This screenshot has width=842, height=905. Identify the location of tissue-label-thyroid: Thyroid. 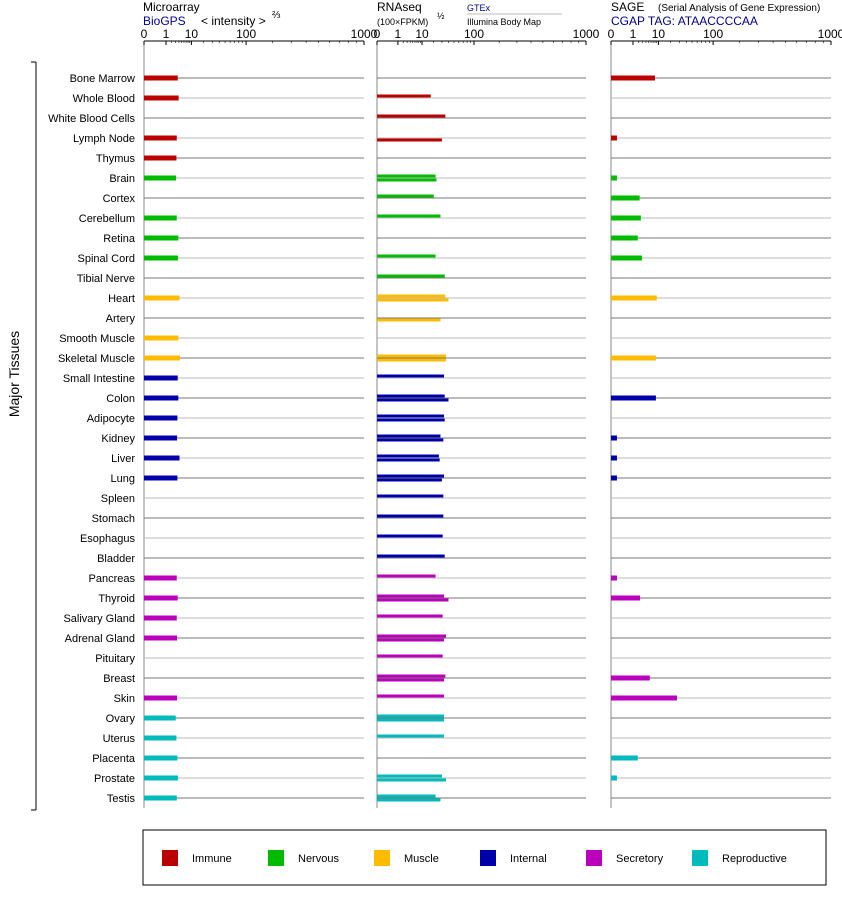
(116, 599).